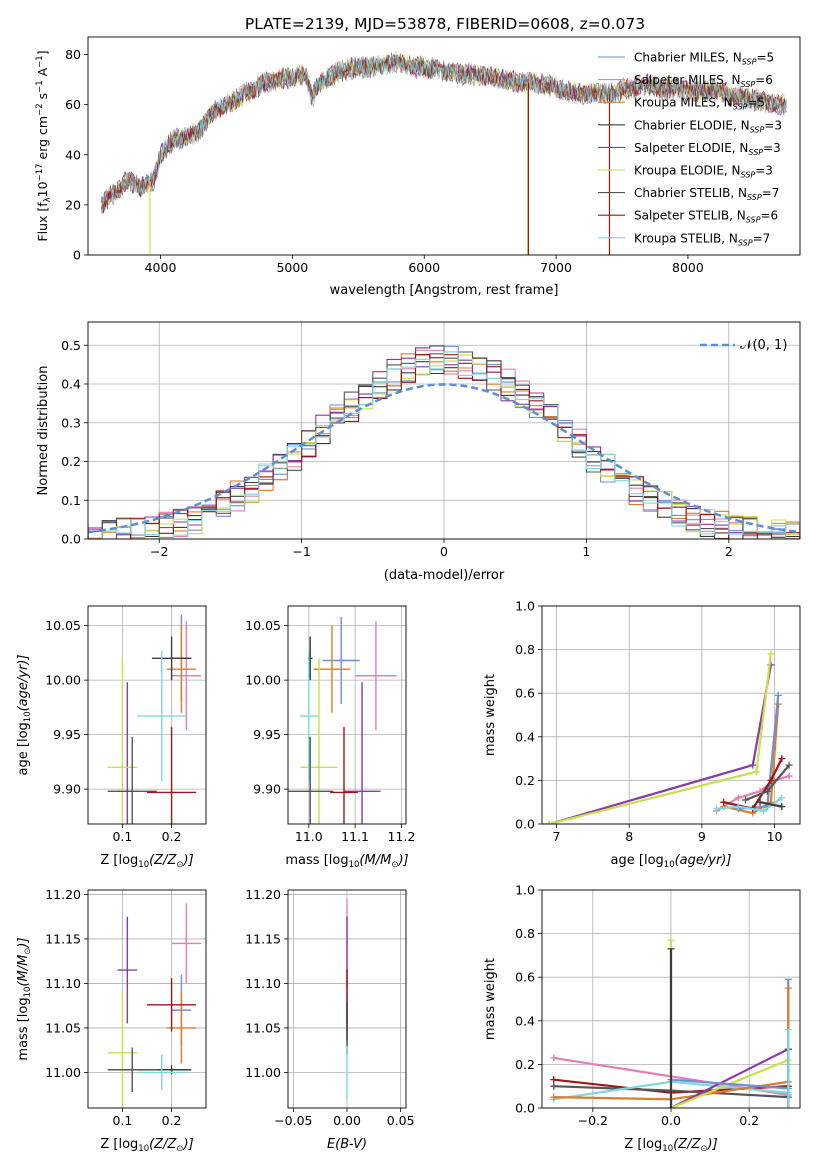 This screenshot has height=1170, width=819. Describe the element at coordinates (749, 1120) in the screenshot. I see `weight-vs-z-xtick-label-2: 0.2` at that location.